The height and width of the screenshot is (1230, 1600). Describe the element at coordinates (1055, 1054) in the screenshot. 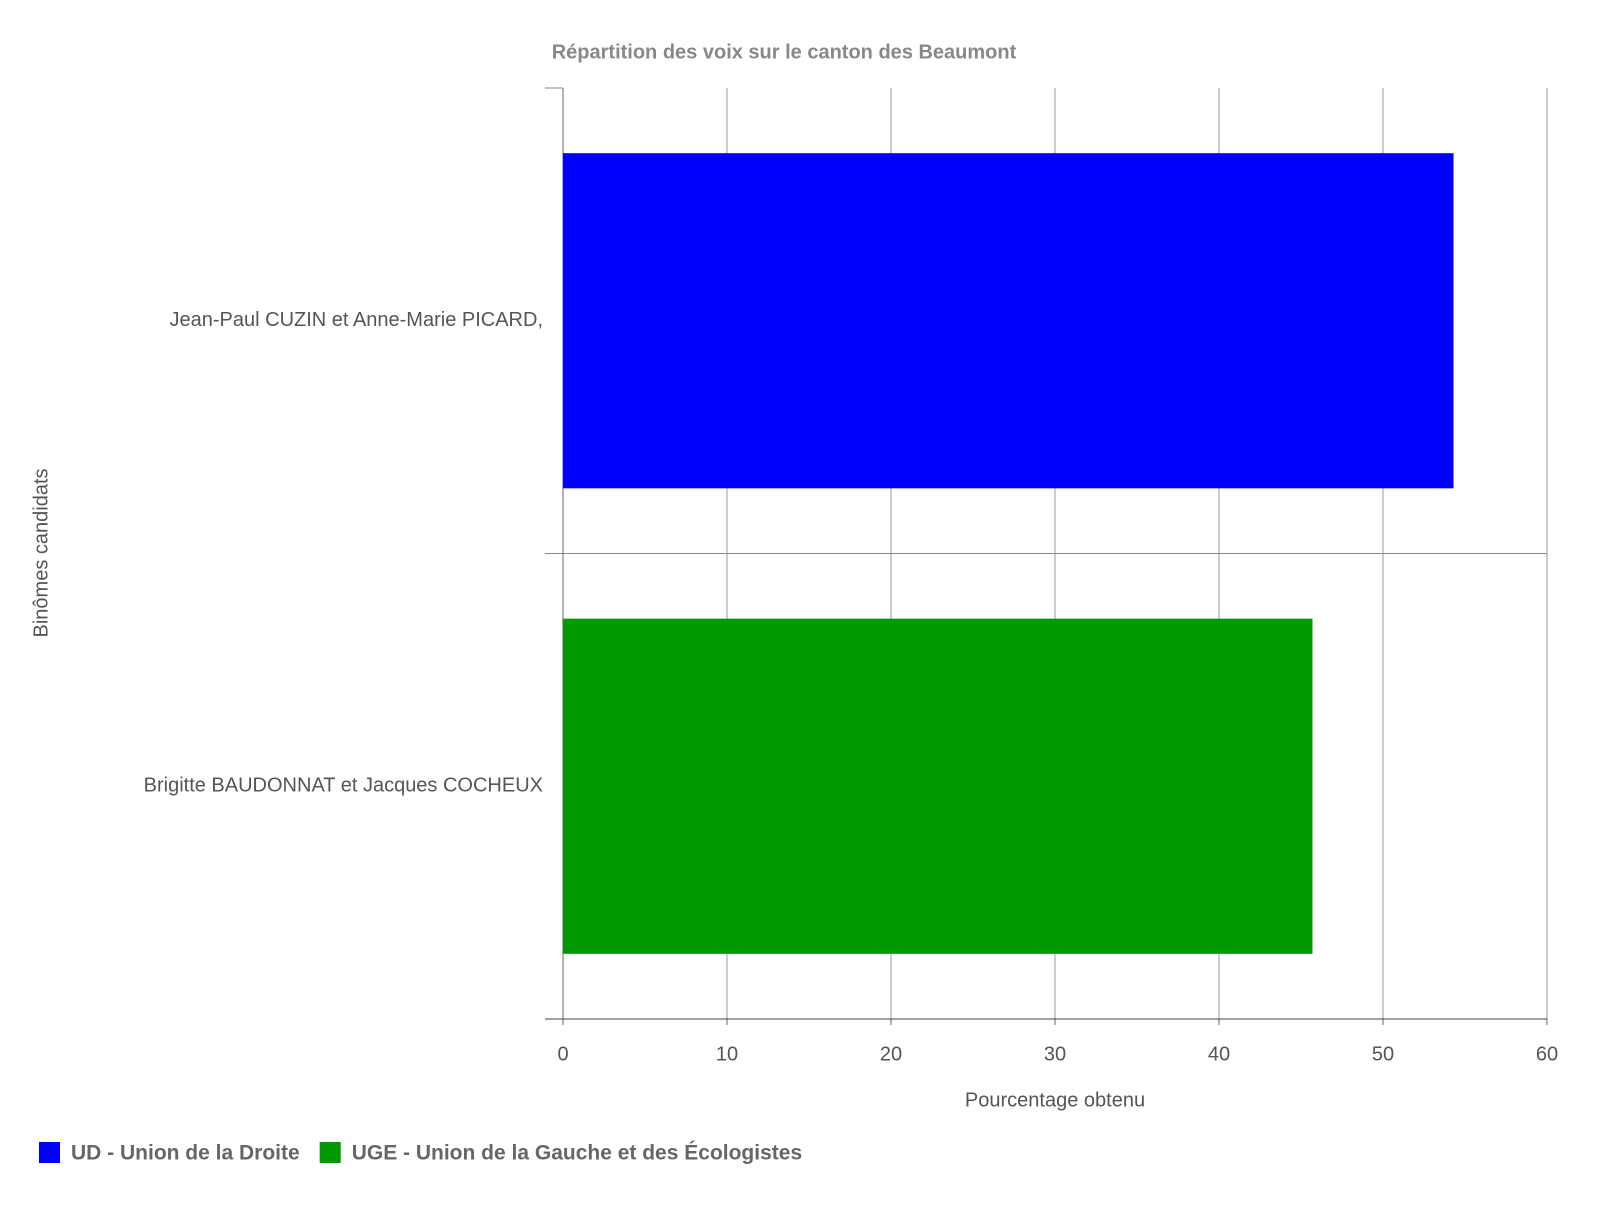

I see `x-tick-label: 30` at that location.